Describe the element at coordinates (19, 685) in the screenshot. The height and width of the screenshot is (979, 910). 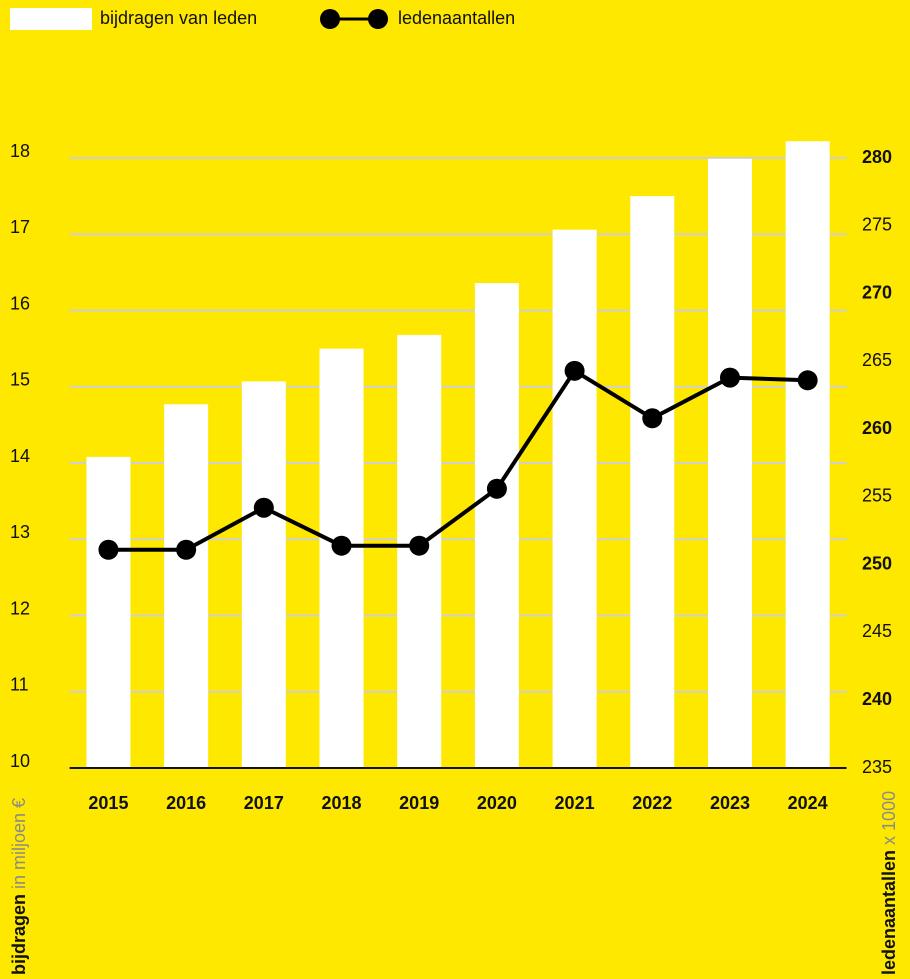
I see `y-tick-label: 11` at that location.